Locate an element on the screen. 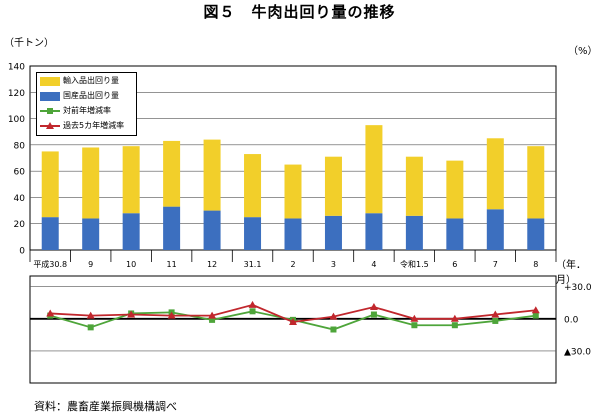  y-tick-label: 0 is located at coordinates (22, 252).